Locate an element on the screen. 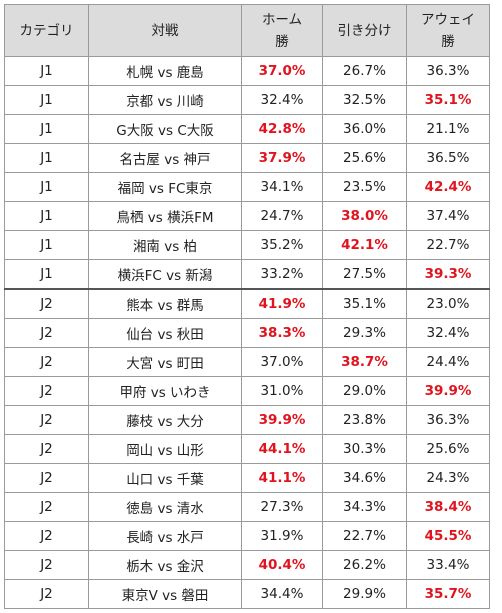  draw-cell: 29.3% is located at coordinates (364, 333).